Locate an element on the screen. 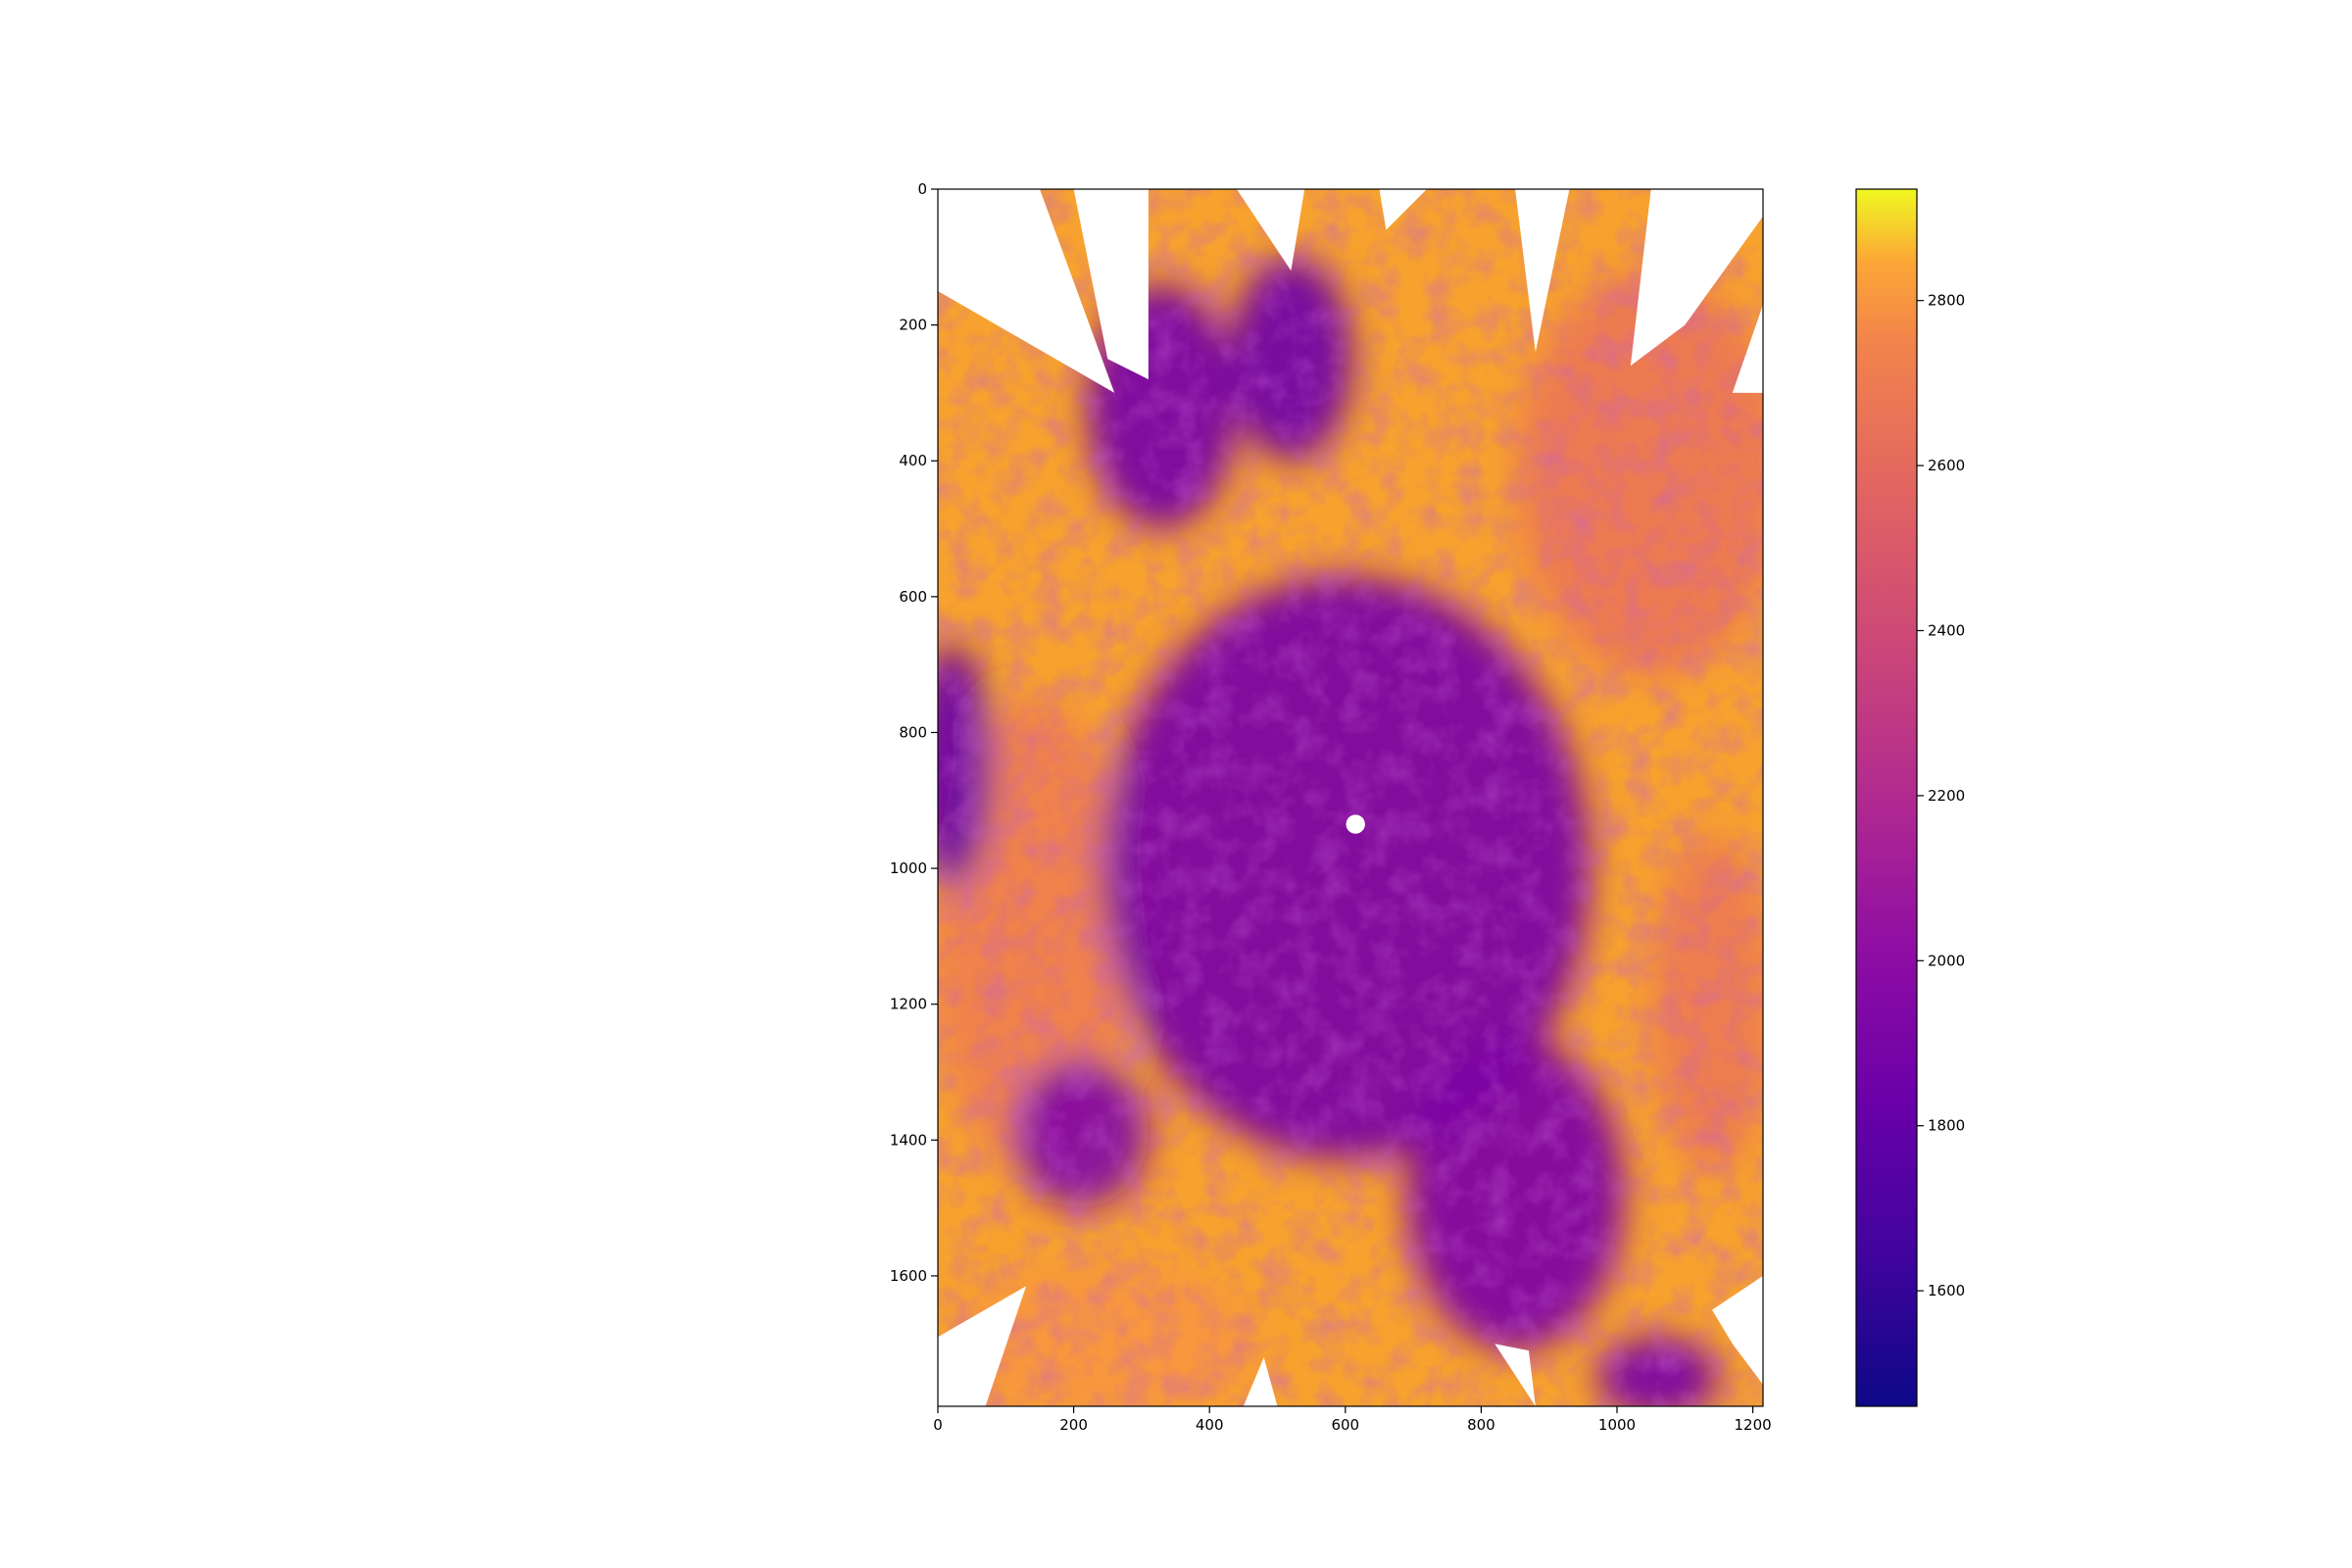  no-data-hole is located at coordinates (1355, 824).